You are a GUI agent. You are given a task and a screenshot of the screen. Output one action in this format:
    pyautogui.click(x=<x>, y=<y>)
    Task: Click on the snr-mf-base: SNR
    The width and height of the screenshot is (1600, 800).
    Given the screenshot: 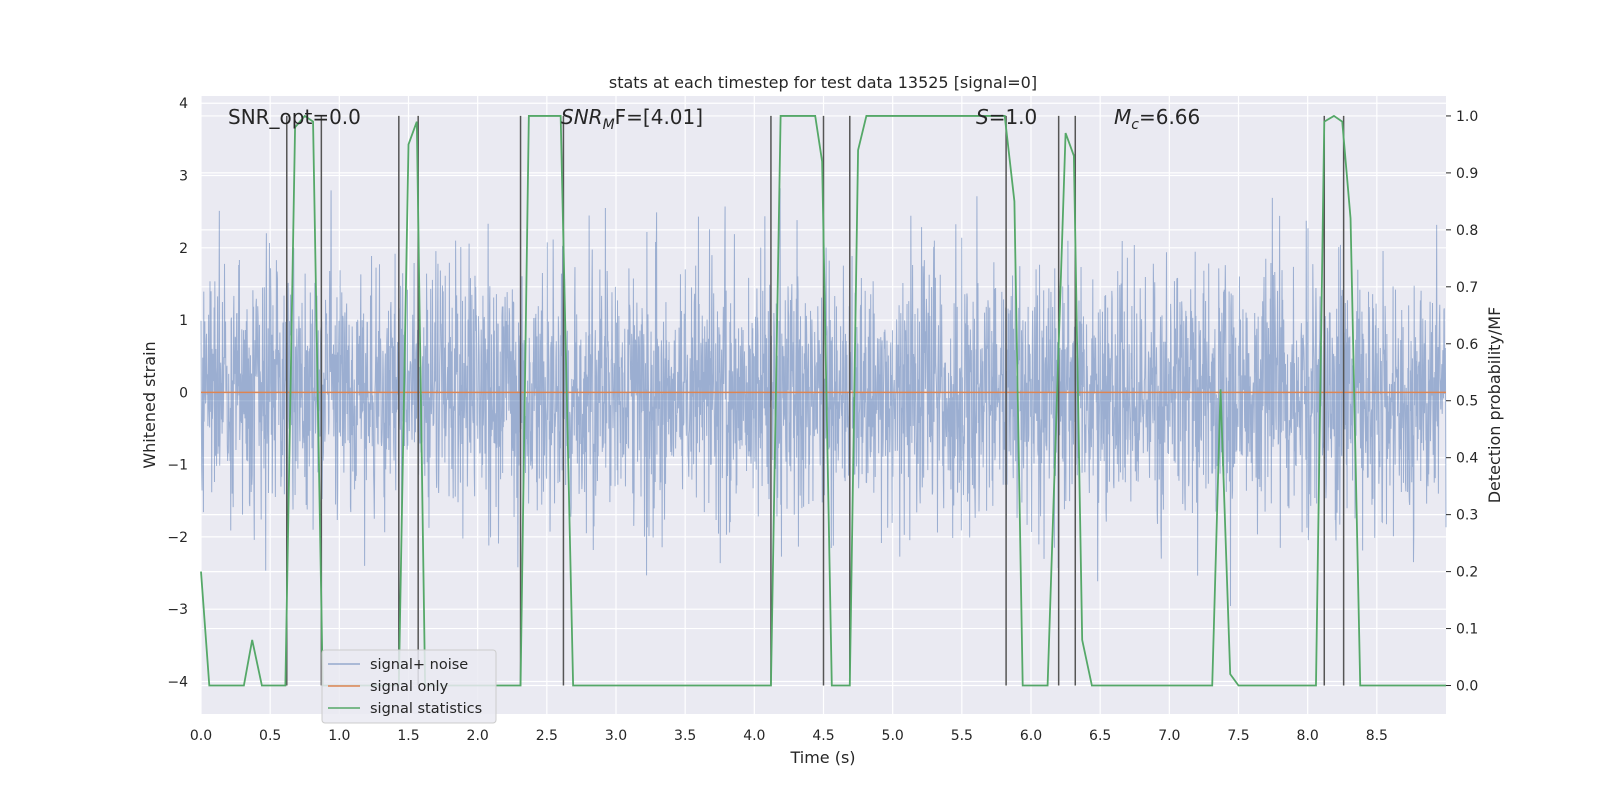 What is the action you would take?
    pyautogui.click(x=582, y=117)
    